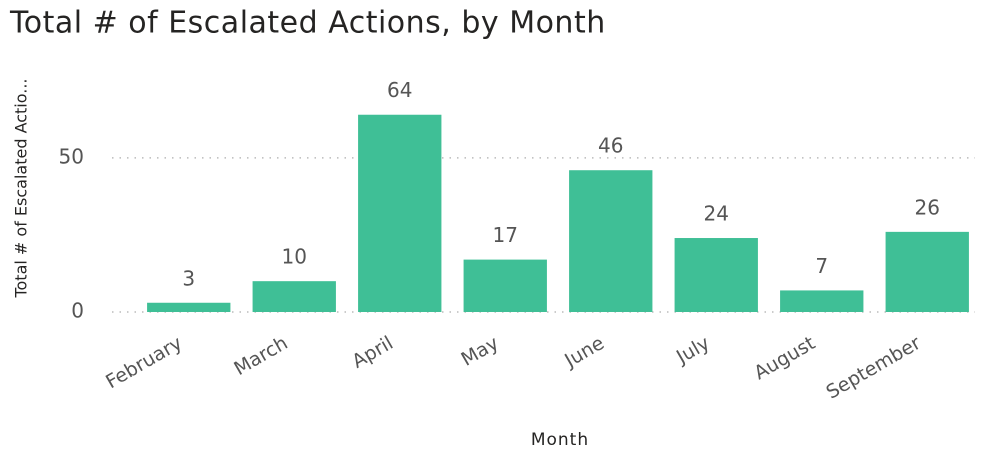 This screenshot has width=1000, height=453. Describe the element at coordinates (144, 362) in the screenshot. I see `x-tick-label: February` at that location.